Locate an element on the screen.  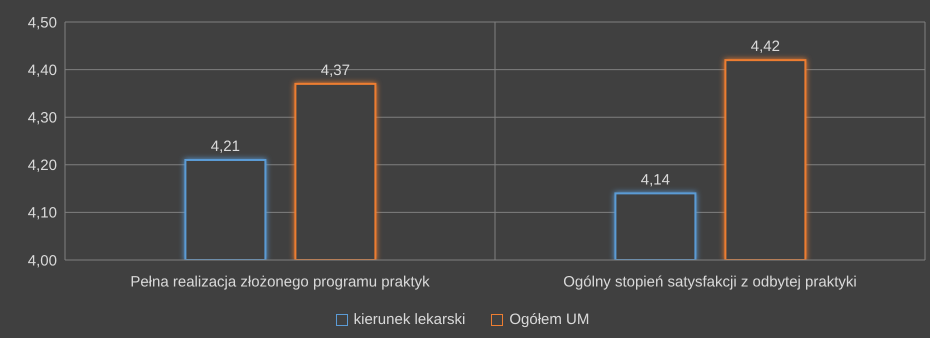
legend-label: kierunek lekarski is located at coordinates (409, 319).